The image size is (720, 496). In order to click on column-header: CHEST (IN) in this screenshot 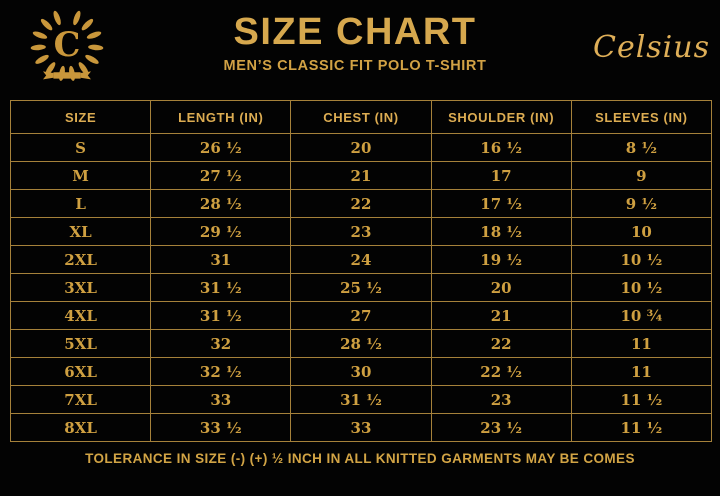, I will do `click(361, 117)`.